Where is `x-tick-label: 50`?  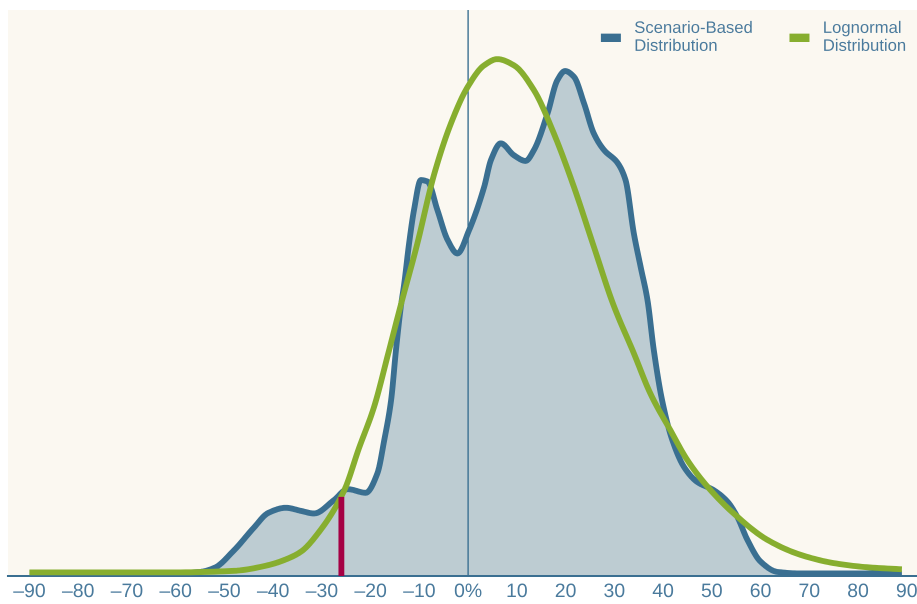 x-tick-label: 50 is located at coordinates (712, 590).